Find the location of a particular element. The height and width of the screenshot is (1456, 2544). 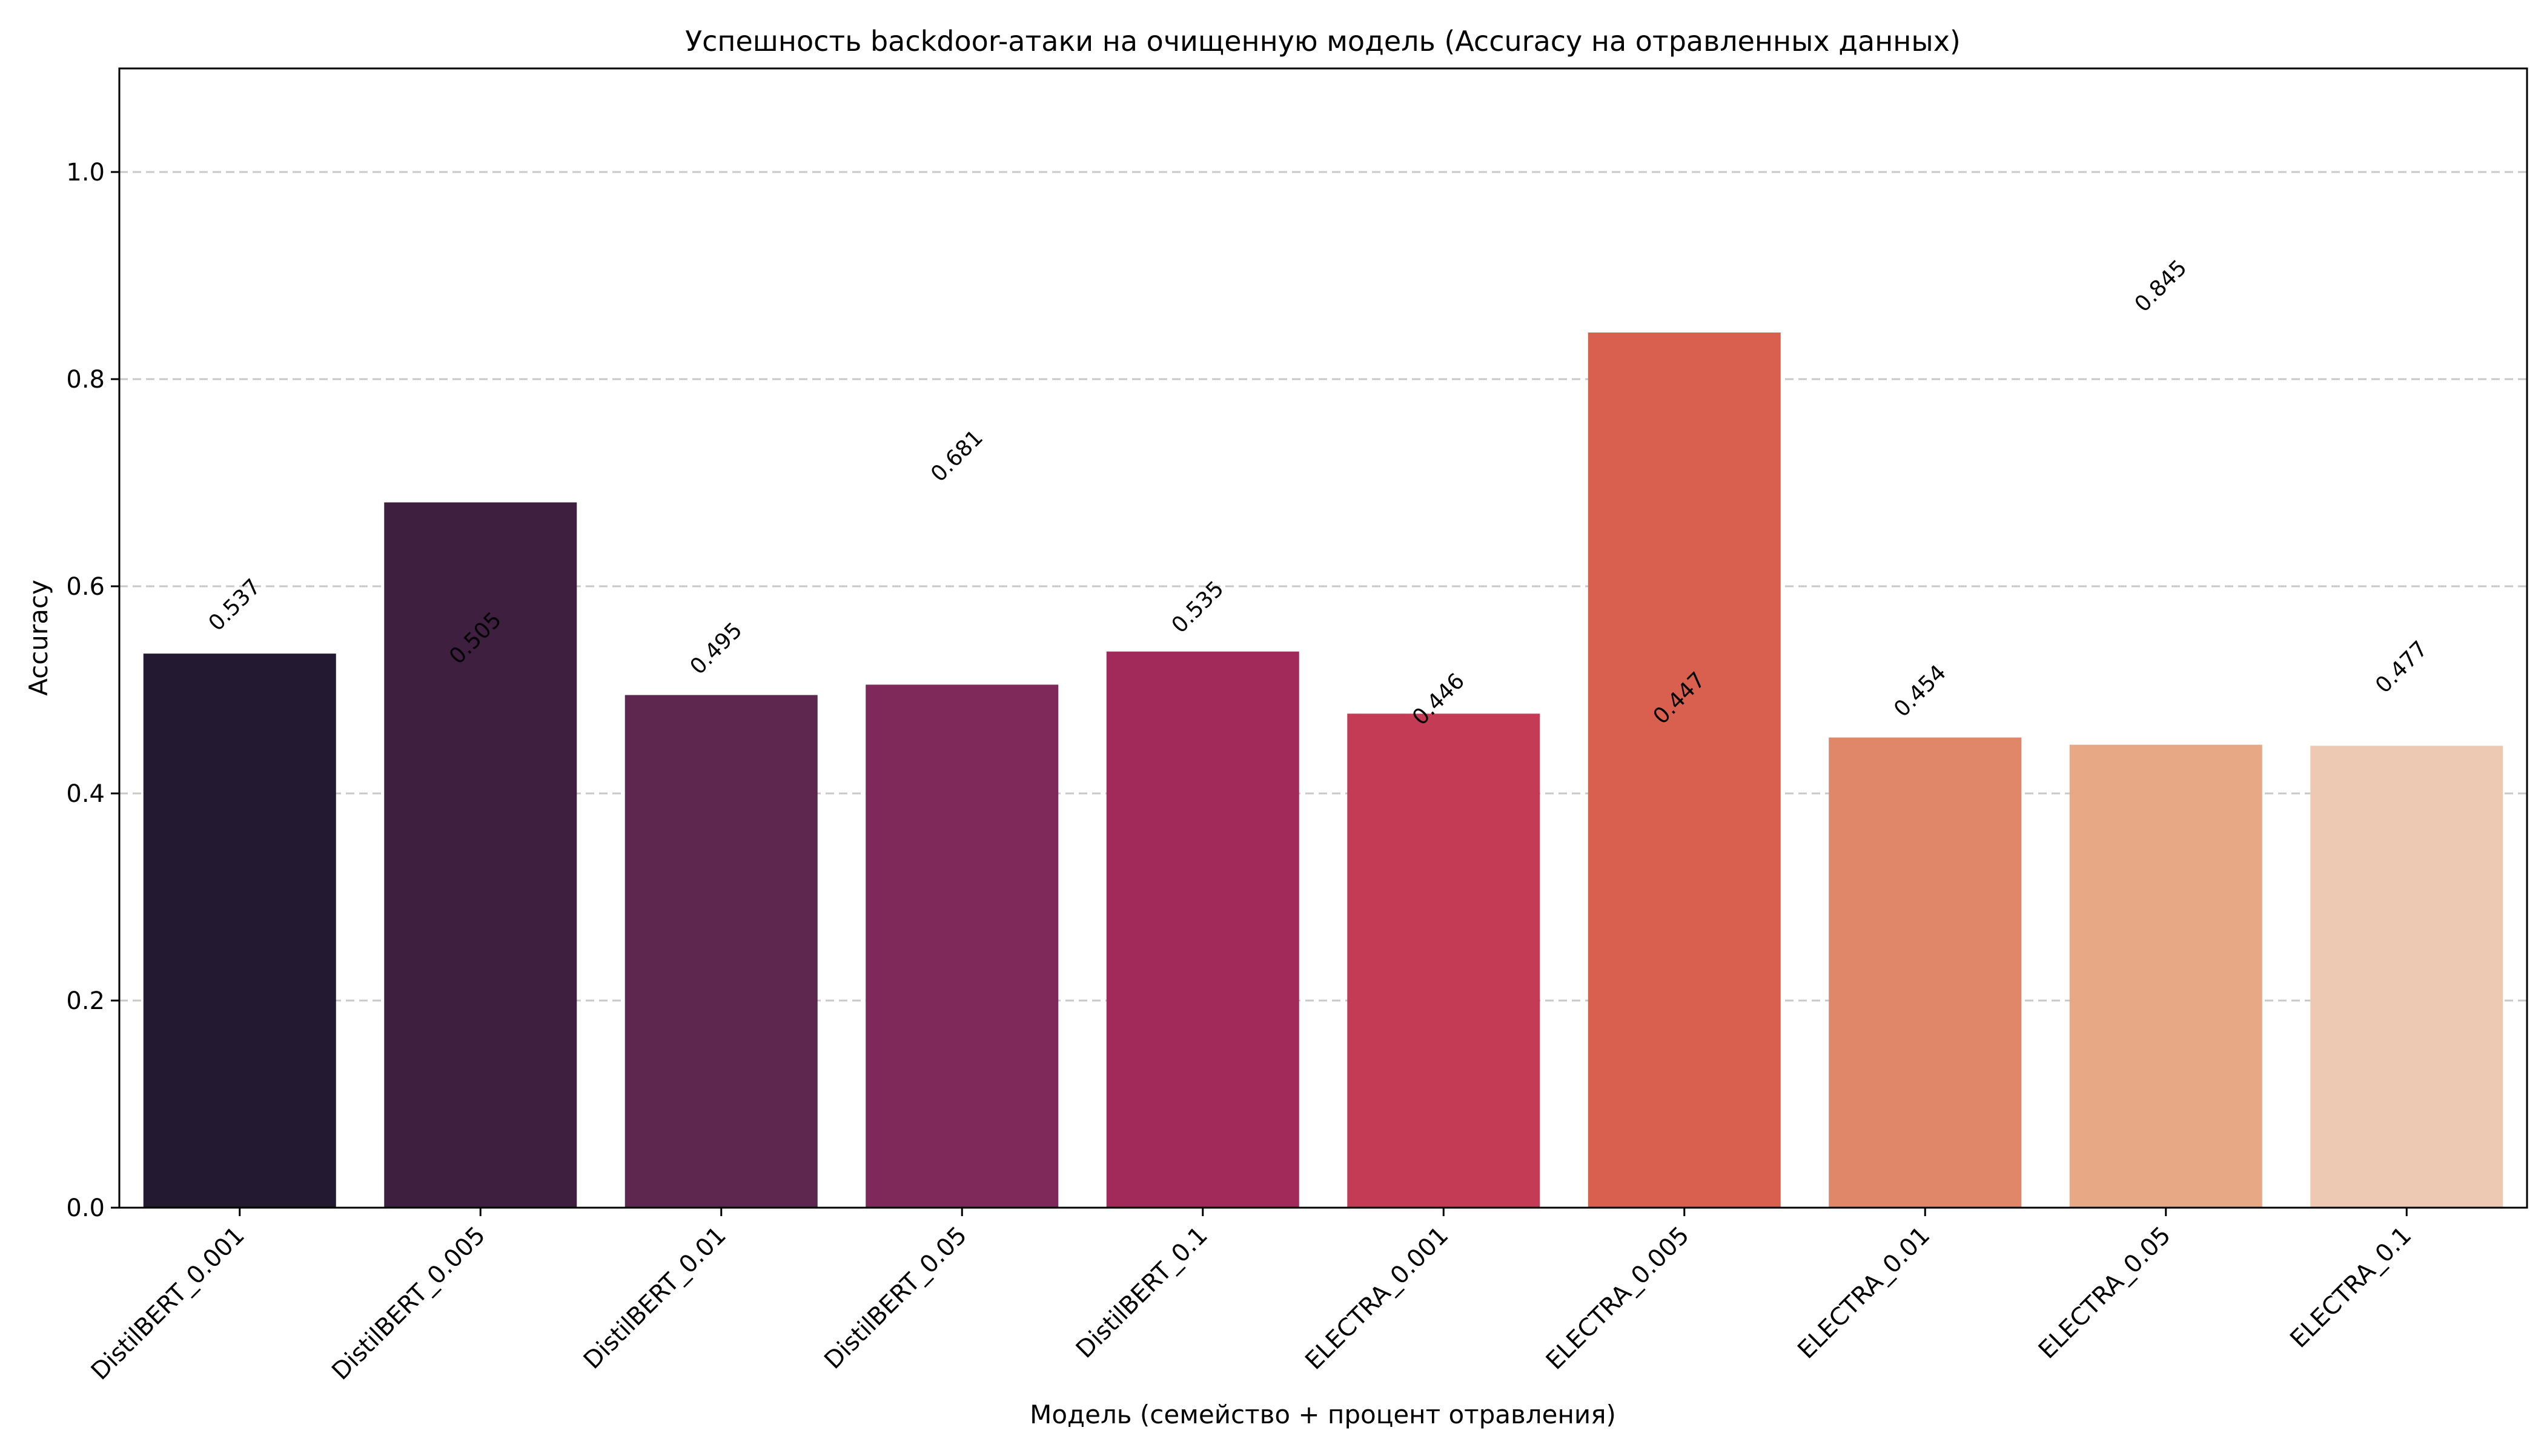

x-tick-label: DistilBERT_0.05 is located at coordinates (895, 1298).